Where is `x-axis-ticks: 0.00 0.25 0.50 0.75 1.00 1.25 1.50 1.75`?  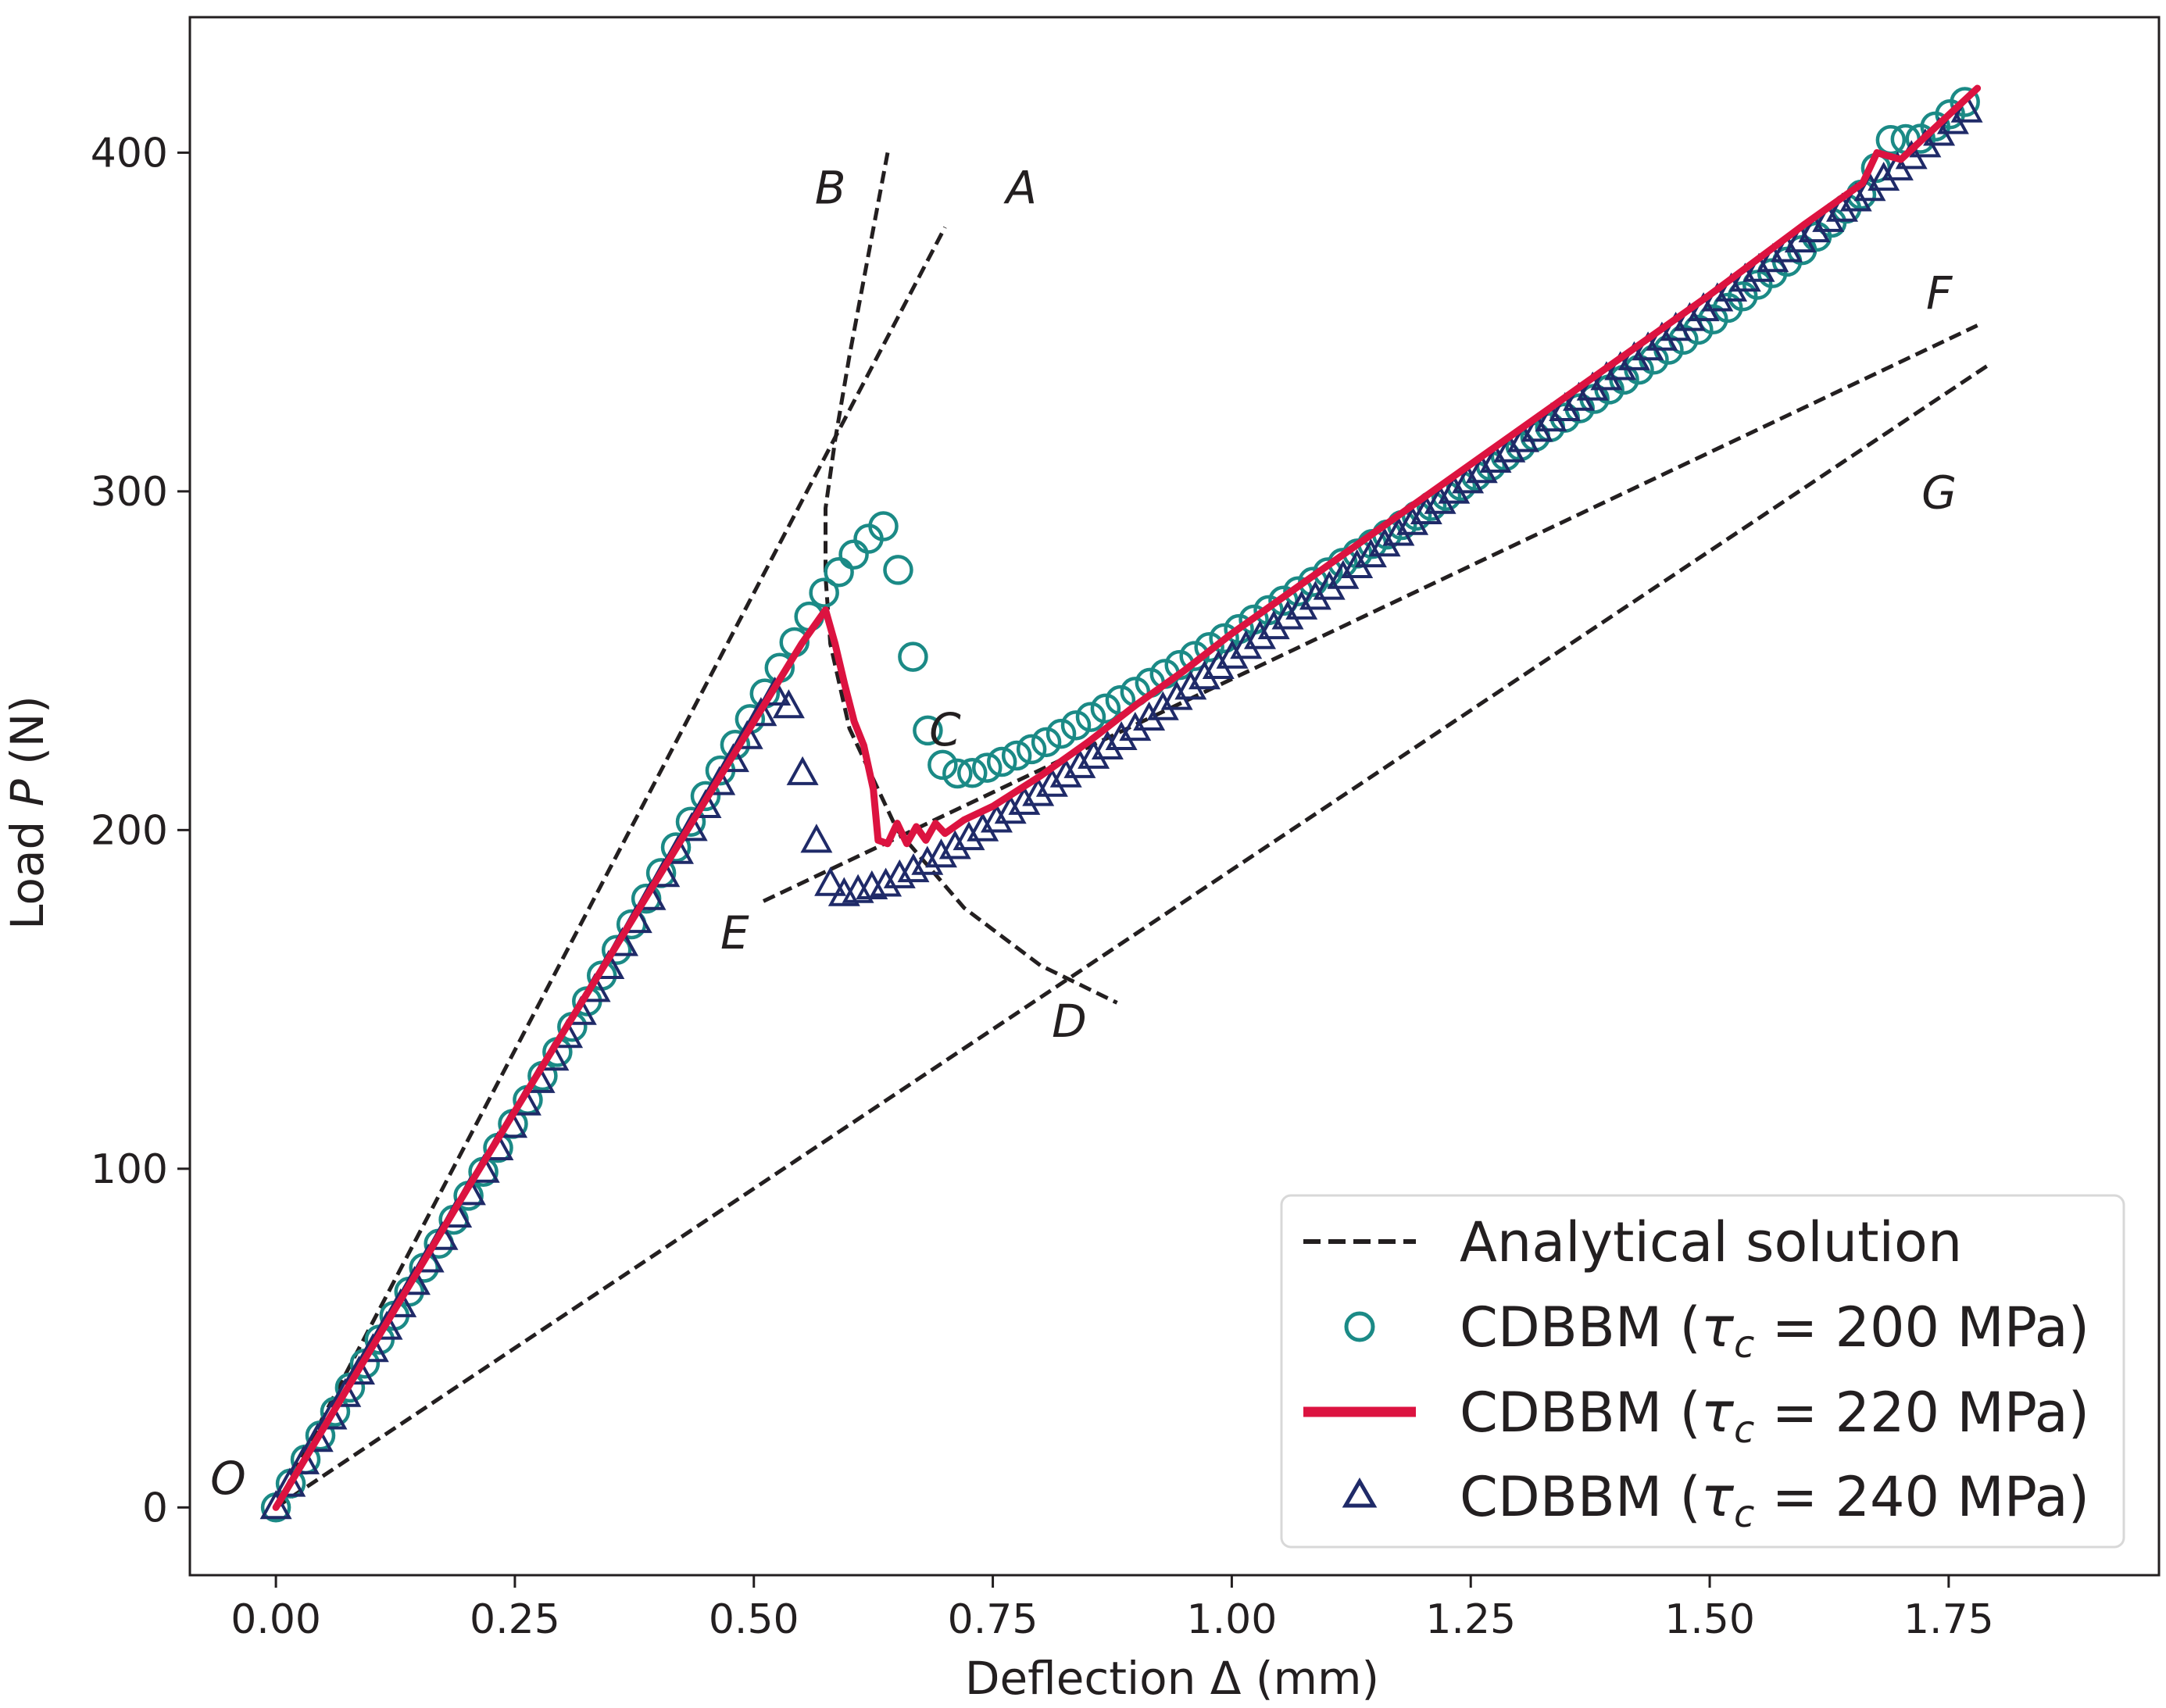 x-axis-ticks: 0.00 0.25 0.50 0.75 1.00 1.25 1.50 1.75 is located at coordinates (1112, 1609).